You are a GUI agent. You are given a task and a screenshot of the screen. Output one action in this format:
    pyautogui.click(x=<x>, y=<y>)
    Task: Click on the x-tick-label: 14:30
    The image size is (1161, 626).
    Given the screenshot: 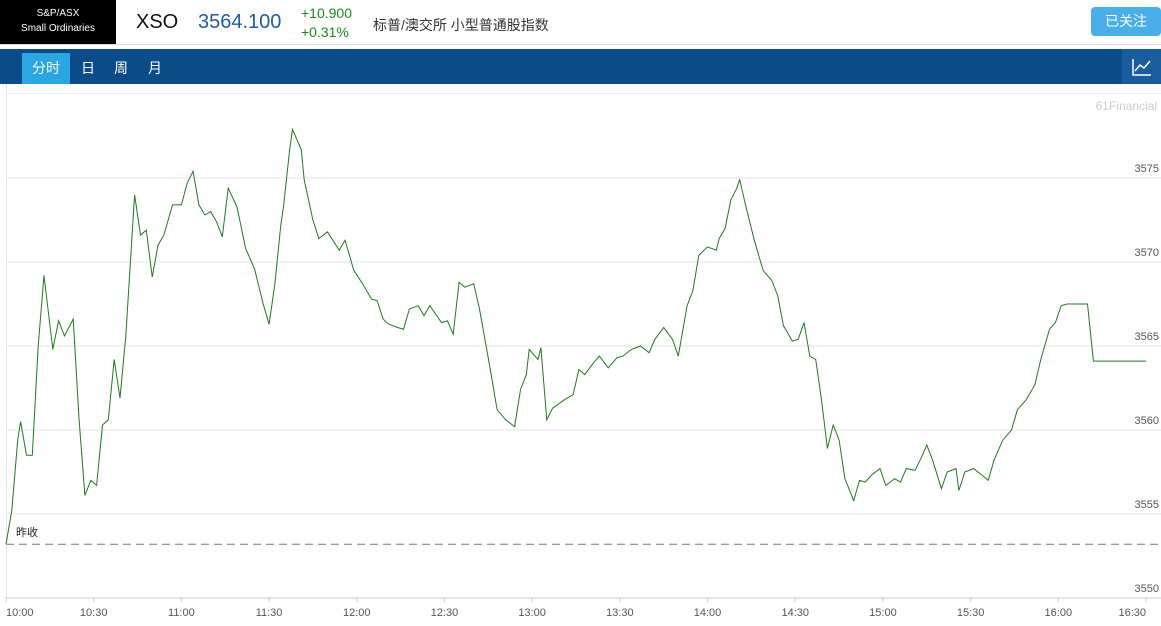 What is the action you would take?
    pyautogui.click(x=795, y=613)
    